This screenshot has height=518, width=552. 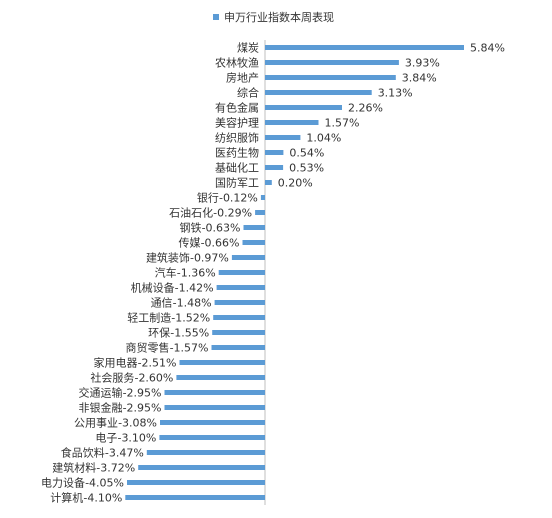 What do you see at coordinates (190, 318) in the screenshot?
I see `value-label: -1.52%` at bounding box center [190, 318].